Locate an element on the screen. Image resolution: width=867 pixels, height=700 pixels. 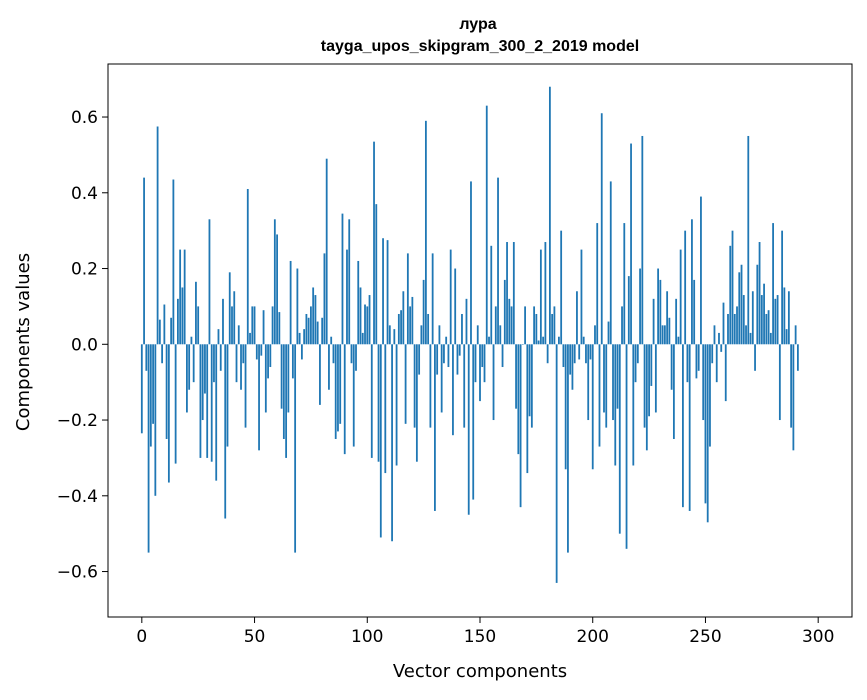
y-tick-label: −0.6 is located at coordinates (77, 573).